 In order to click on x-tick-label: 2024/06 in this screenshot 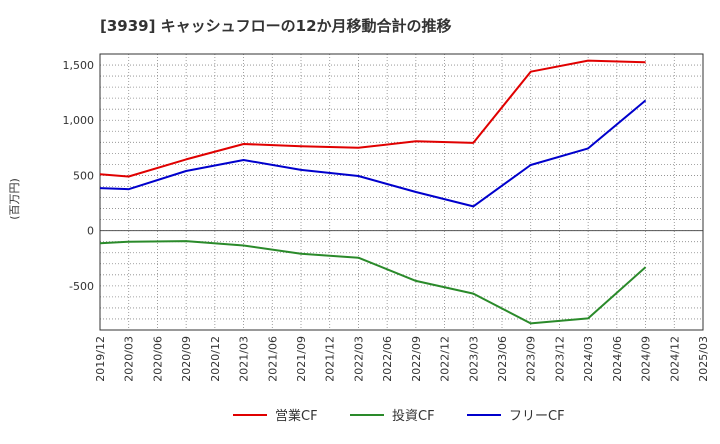, I will do `click(617, 359)`.